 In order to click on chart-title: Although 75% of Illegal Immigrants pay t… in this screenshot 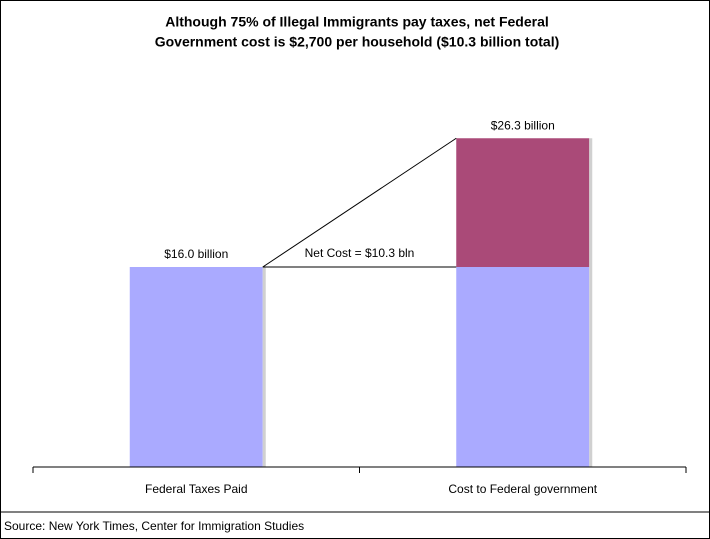, I will do `click(357, 22)`.